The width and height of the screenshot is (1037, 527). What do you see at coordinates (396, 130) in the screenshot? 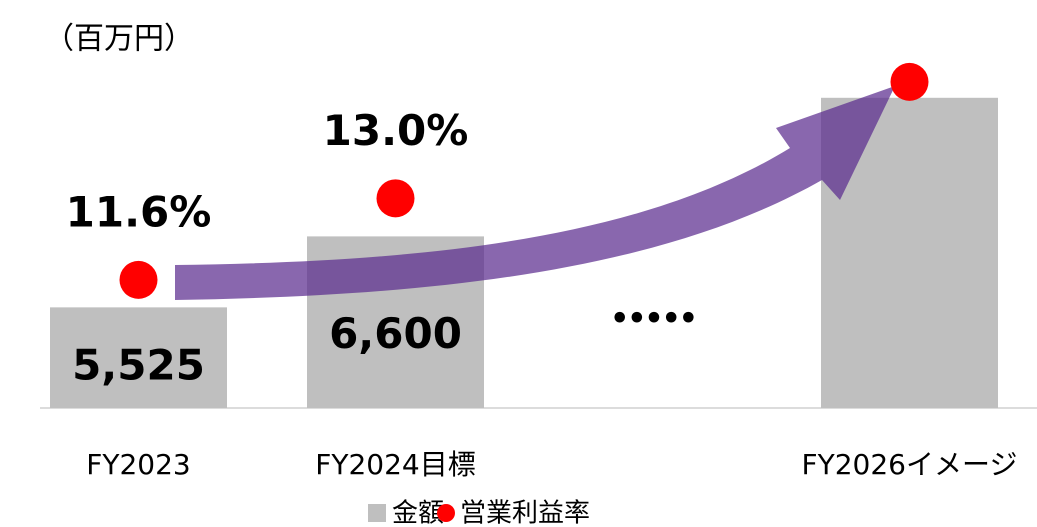
I see `margin-value-label: 13.0%` at bounding box center [396, 130].